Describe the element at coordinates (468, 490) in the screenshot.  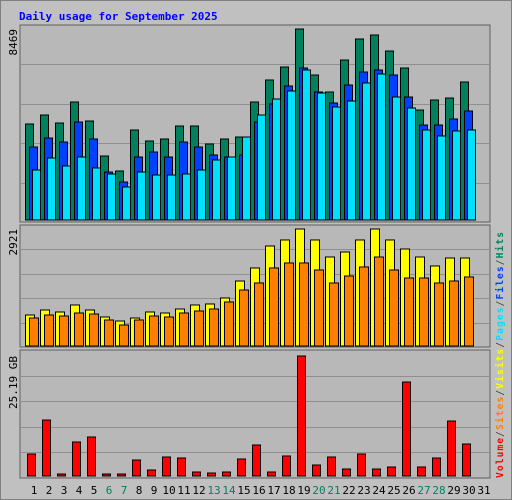
I see `x-tick-label: 30` at that location.